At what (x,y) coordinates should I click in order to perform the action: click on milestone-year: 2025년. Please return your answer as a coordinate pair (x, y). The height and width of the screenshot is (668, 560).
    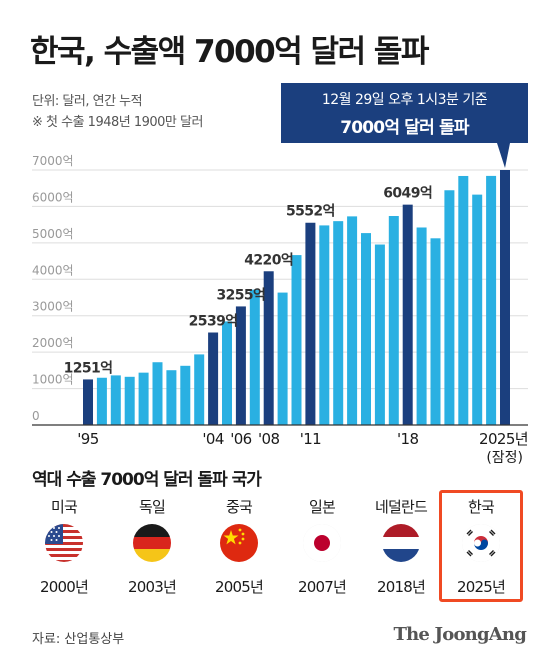
    Looking at the image, I should click on (481, 587).